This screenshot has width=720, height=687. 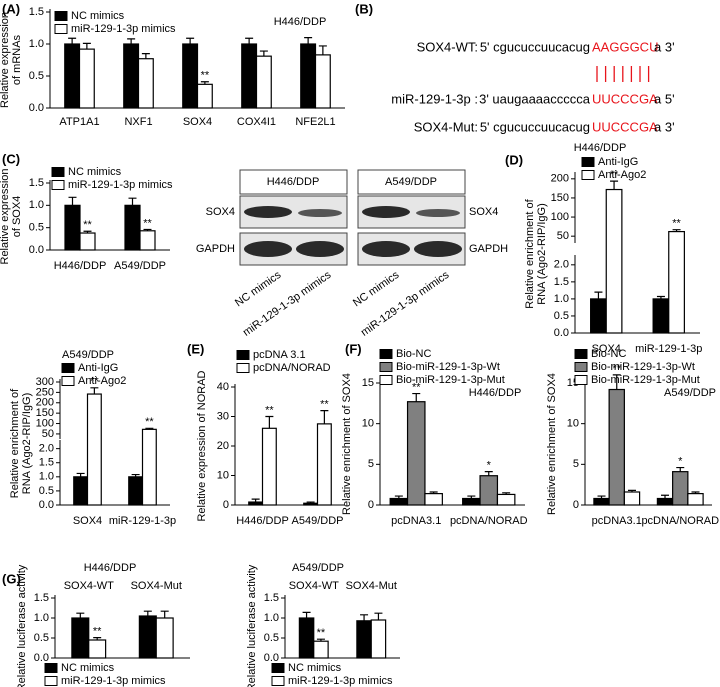 I want to click on legend-label: Bio-NC, so click(x=609, y=354).